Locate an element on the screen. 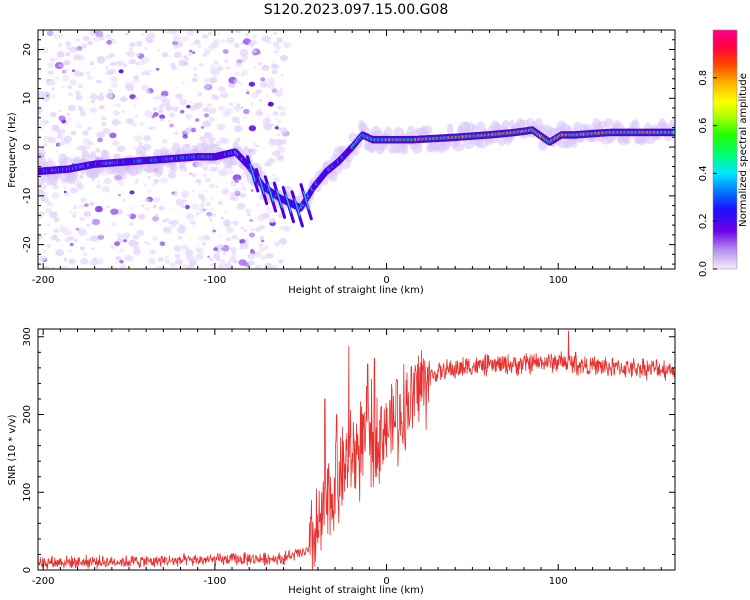 This screenshot has width=750, height=600. colorbar-ticks: 0.0 0.2 0.4 0.6 0.8 is located at coordinates (707, 173).